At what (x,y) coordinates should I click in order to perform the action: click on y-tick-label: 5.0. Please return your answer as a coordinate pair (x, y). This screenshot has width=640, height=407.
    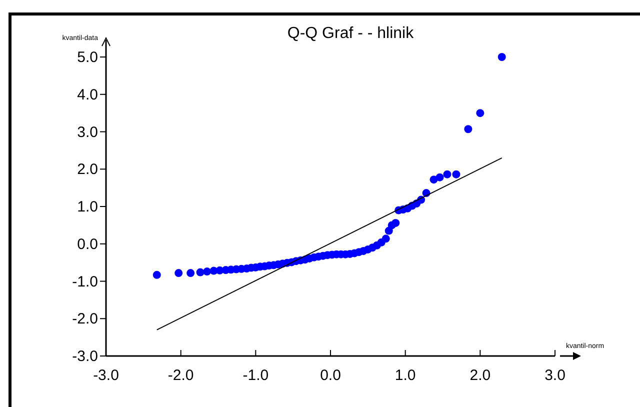
    Looking at the image, I should click on (87, 57).